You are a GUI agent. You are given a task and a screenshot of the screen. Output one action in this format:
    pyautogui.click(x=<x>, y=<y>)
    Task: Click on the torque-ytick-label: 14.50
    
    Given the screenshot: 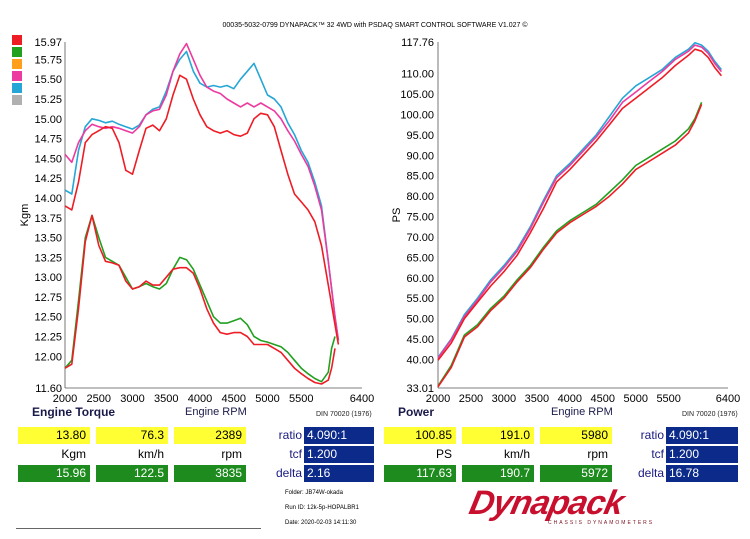 What is the action you would take?
    pyautogui.click(x=48, y=159)
    